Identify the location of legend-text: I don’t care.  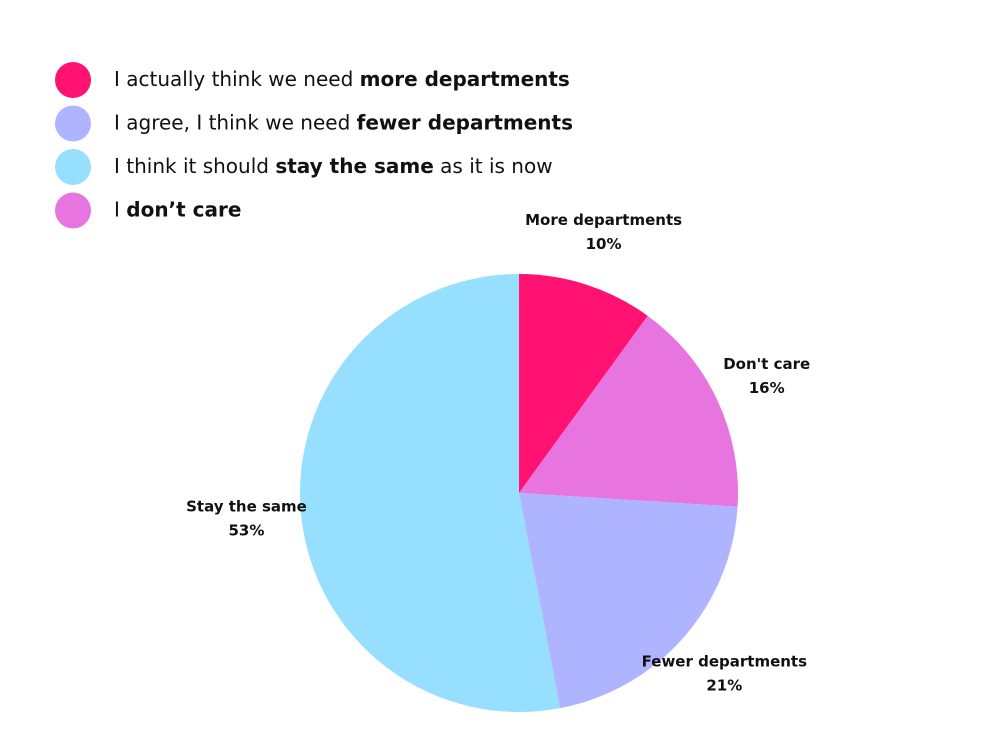
(177, 209).